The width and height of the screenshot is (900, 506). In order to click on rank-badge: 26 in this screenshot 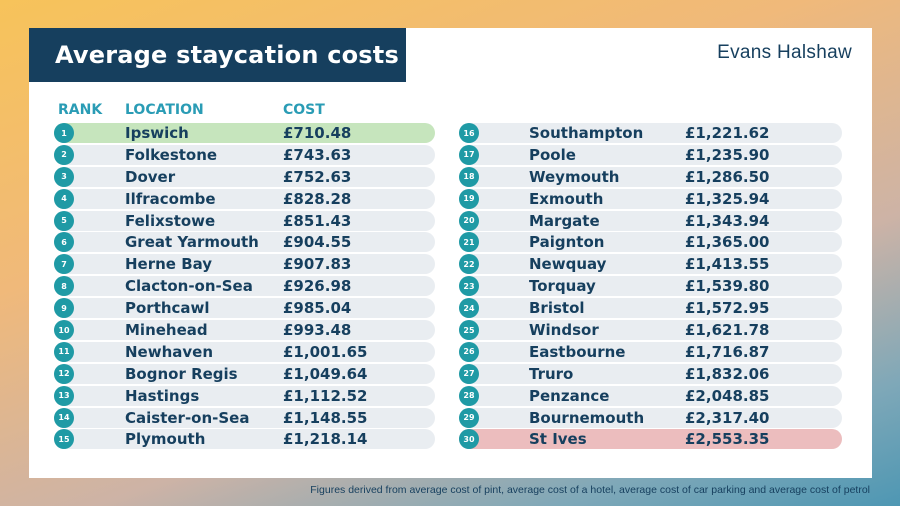, I will do `click(469, 351)`.